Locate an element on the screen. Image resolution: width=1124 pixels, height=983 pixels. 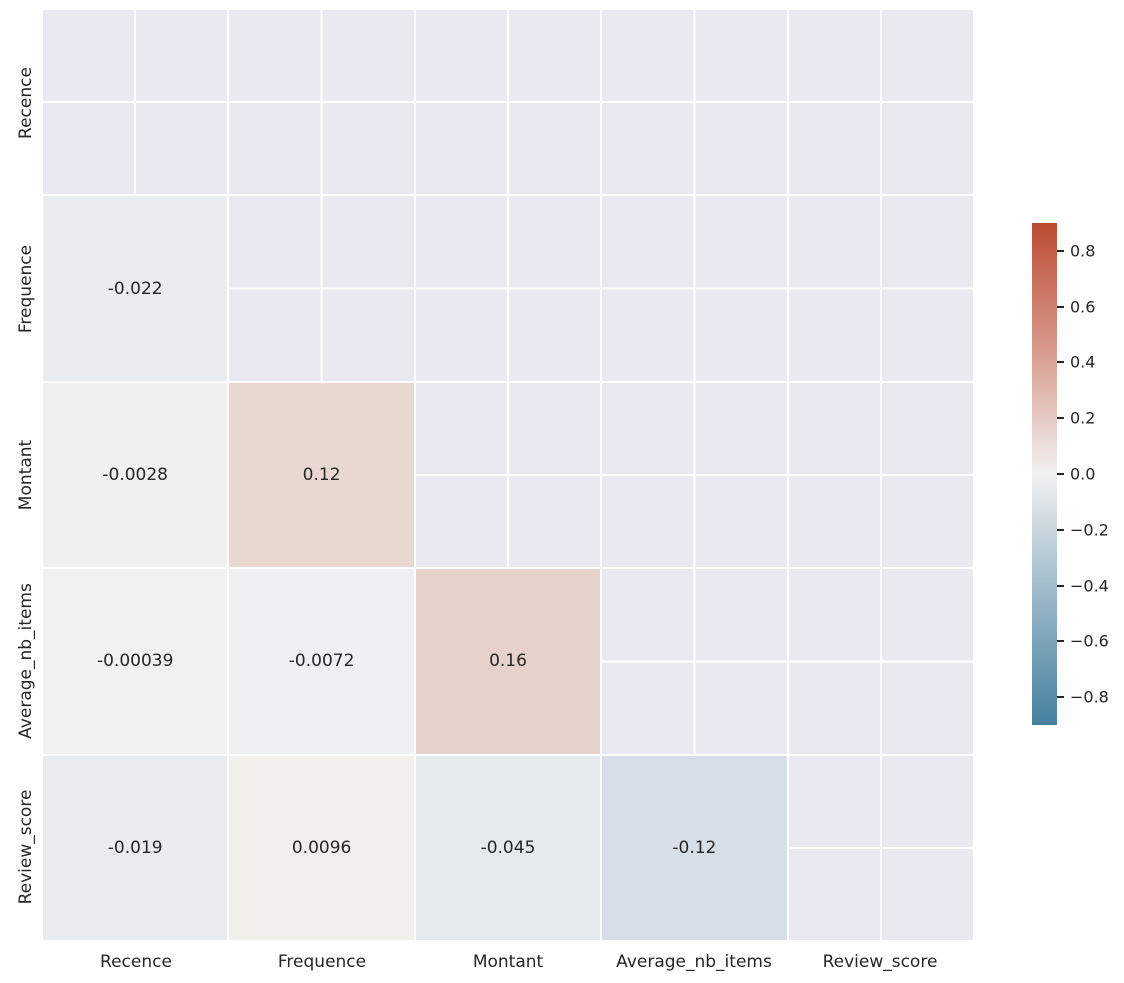
y-tick-label: Montant is located at coordinates (26, 475).